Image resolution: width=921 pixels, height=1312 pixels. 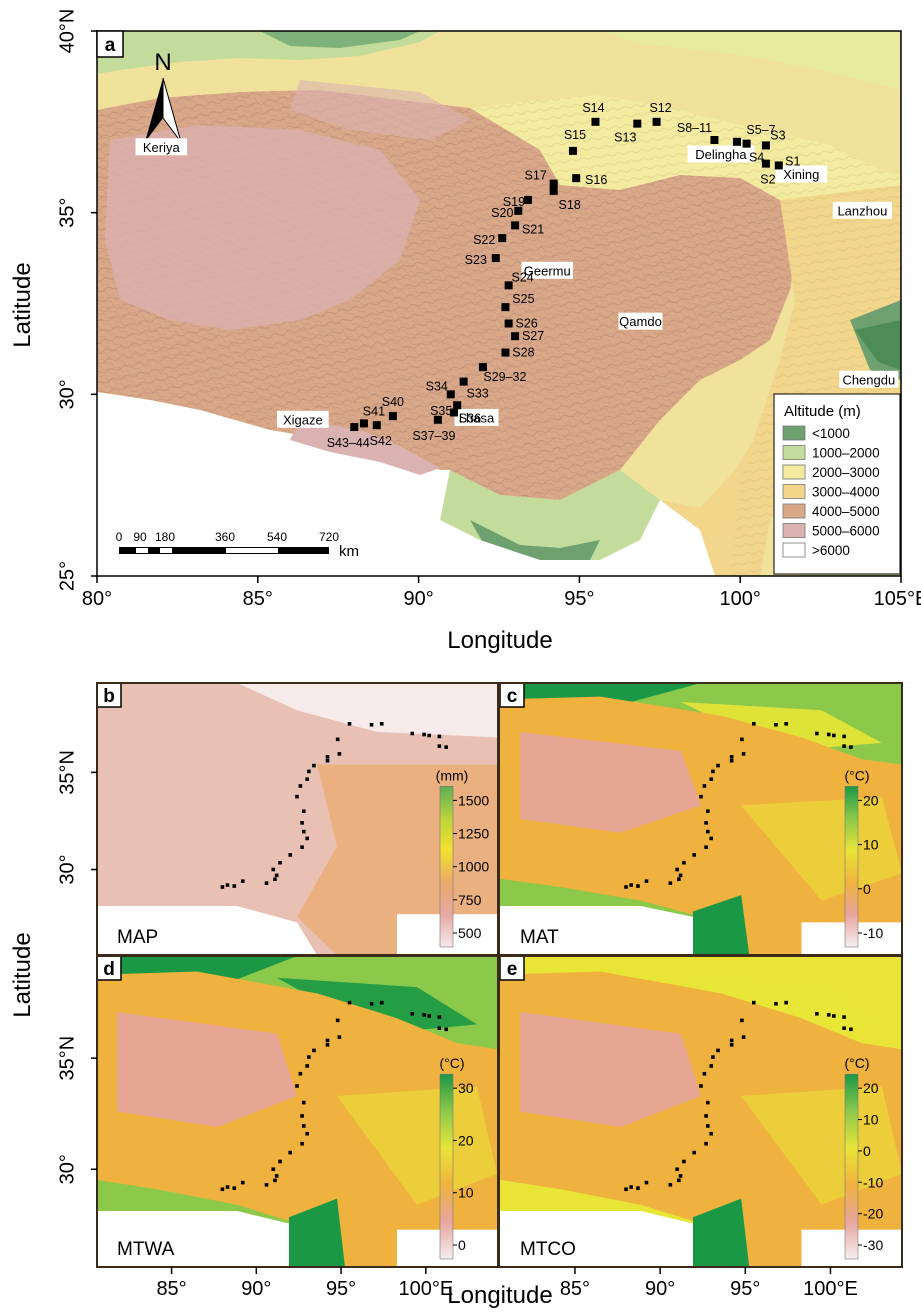 What do you see at coordinates (523, 353) in the screenshot?
I see `site-label: S28` at bounding box center [523, 353].